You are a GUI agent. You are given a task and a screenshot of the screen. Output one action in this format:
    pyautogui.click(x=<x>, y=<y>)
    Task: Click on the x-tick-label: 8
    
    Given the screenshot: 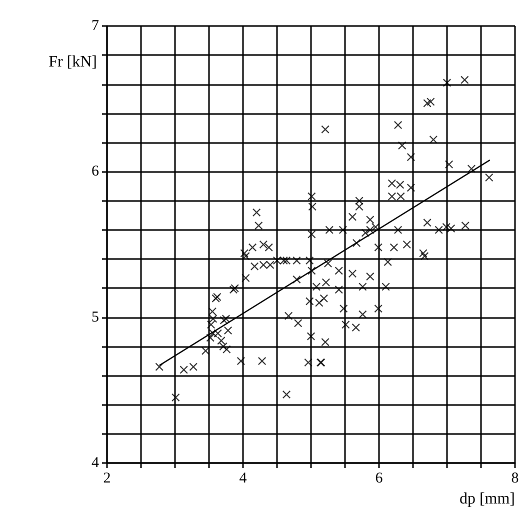 What is the action you would take?
    pyautogui.click(x=515, y=478)
    